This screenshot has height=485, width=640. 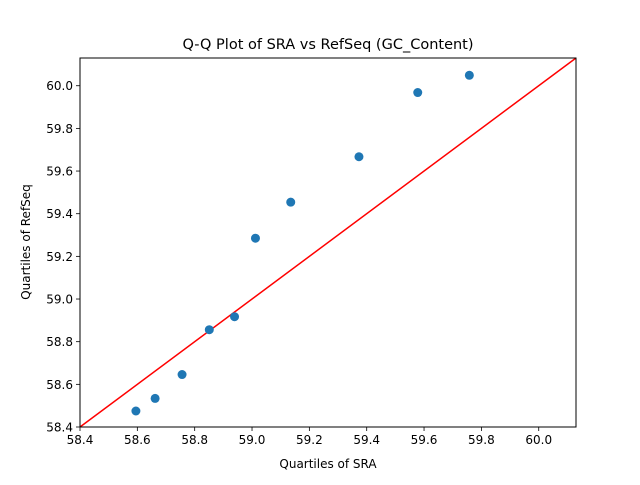 What do you see at coordinates (424, 440) in the screenshot?
I see `x-tick-label-6: 59.6` at bounding box center [424, 440].